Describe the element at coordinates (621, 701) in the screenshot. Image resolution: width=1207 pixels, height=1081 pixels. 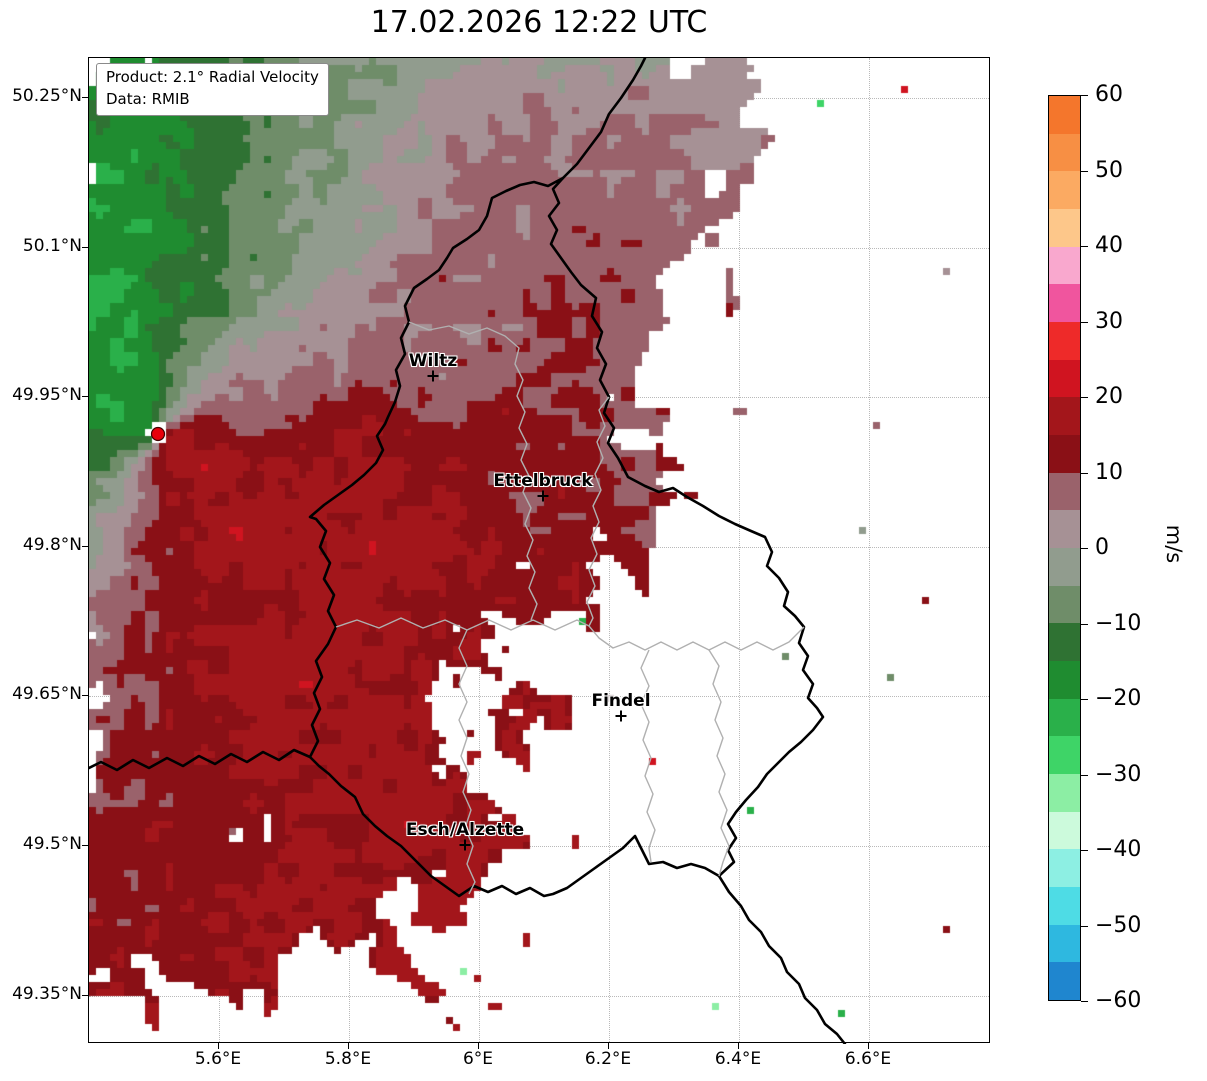
I see `city-label: Findel` at that location.